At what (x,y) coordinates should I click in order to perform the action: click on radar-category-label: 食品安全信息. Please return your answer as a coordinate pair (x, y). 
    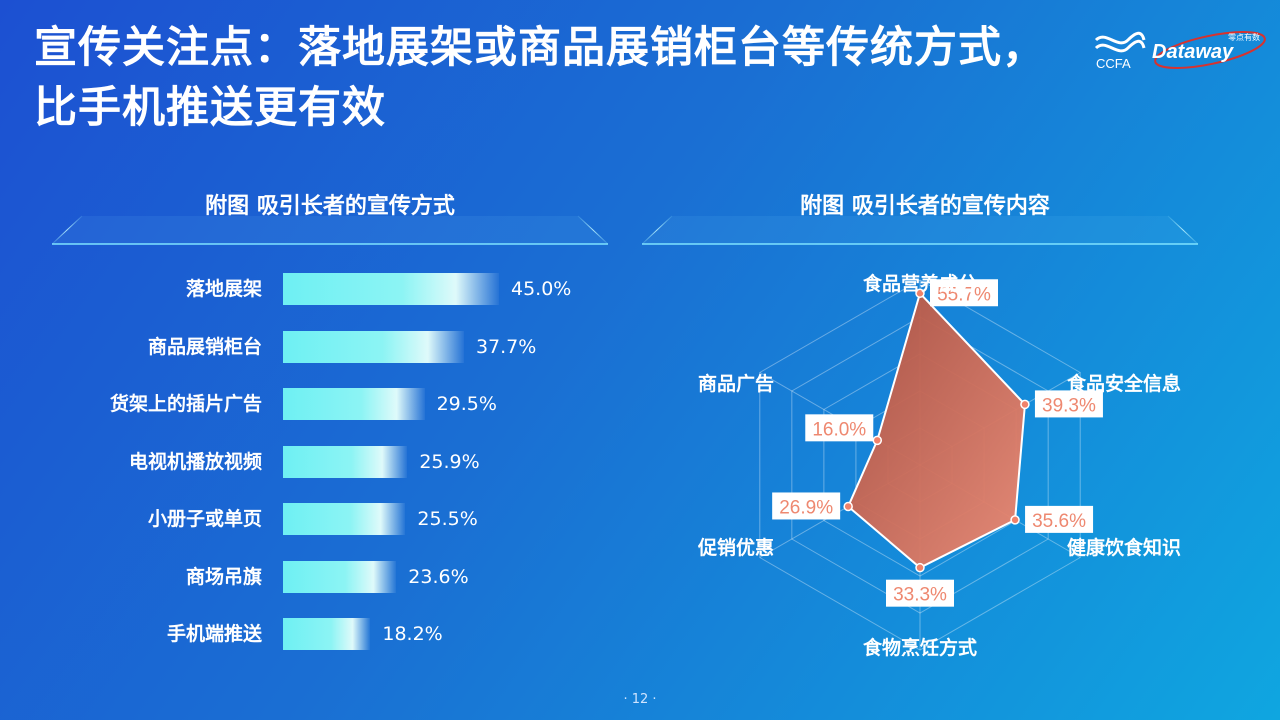
    Looking at the image, I should click on (1124, 383).